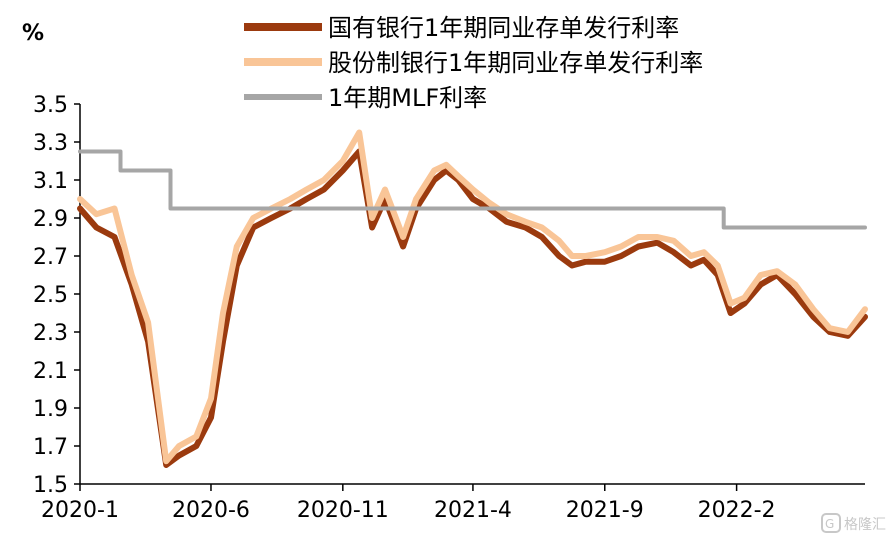 This screenshot has height=542, width=896. I want to click on x-tick-label: 2021-9, so click(605, 510).